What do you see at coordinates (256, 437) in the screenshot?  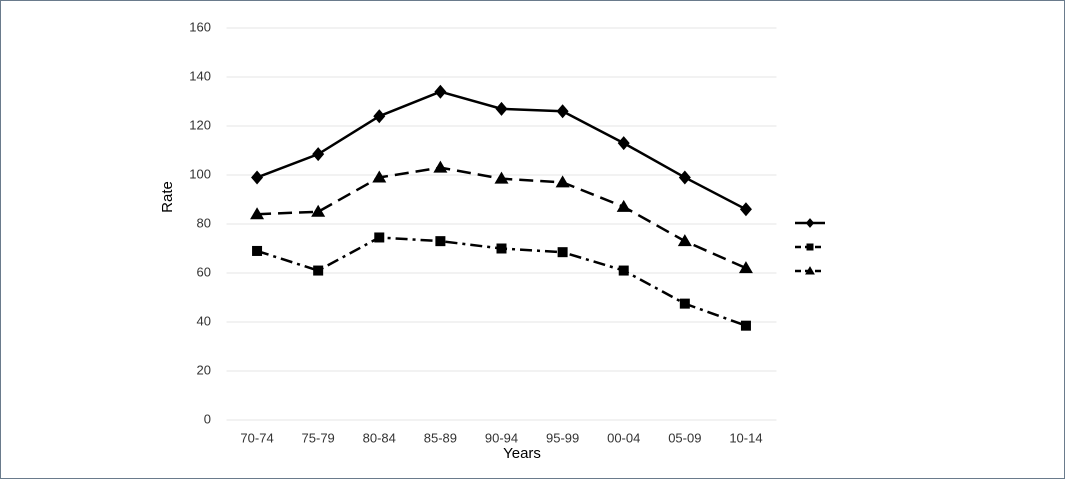 I see `x-tick-label: 70-74` at bounding box center [256, 437].